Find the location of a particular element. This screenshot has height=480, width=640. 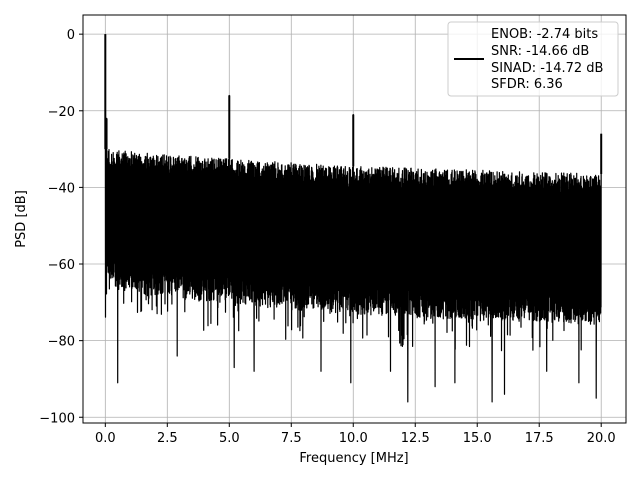

x-tick-label: 7.5 is located at coordinates (291, 438).